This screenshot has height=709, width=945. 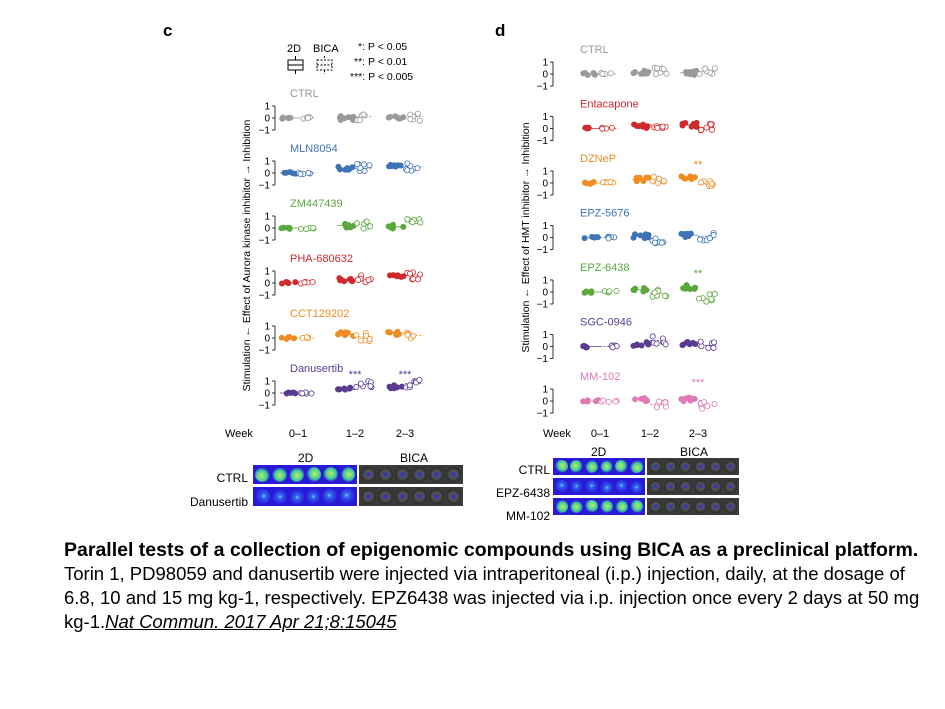 What do you see at coordinates (218, 502) in the screenshot?
I see `images-c-row-label: Danusertib` at bounding box center [218, 502].